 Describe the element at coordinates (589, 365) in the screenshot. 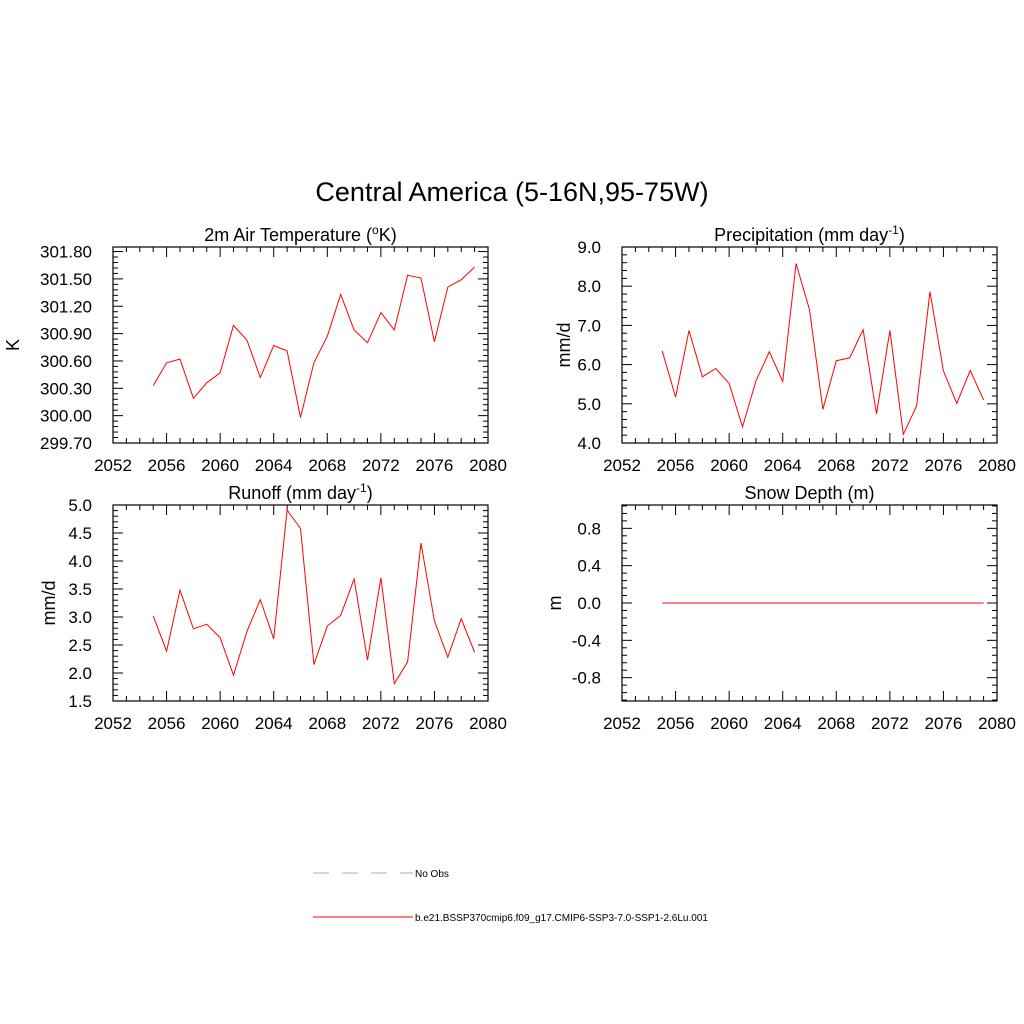

I see `y-tick-label: 6.0` at that location.